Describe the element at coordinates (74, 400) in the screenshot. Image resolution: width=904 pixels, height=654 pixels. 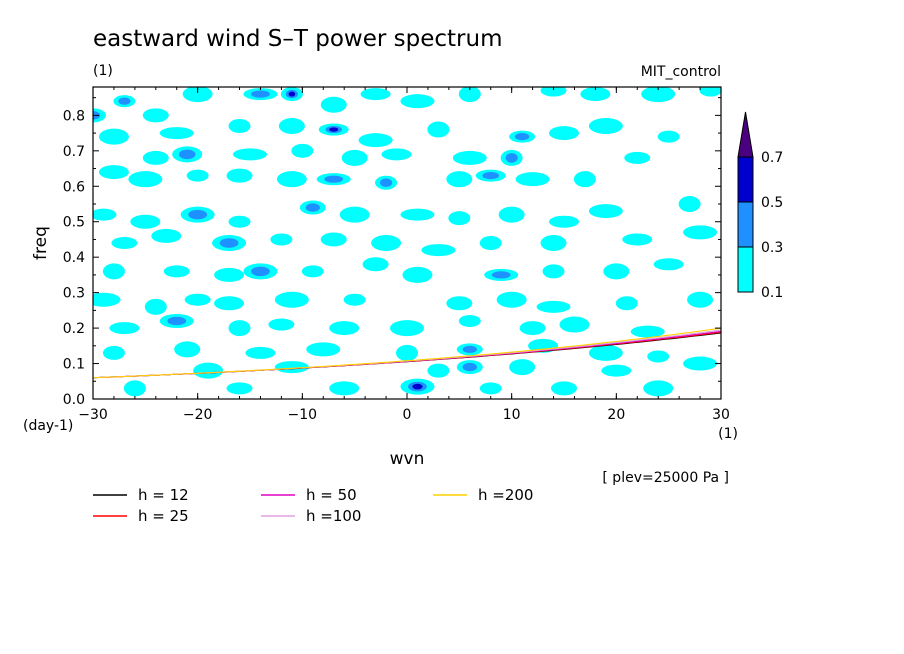
I see `y-tick-label: 0.0` at that location.